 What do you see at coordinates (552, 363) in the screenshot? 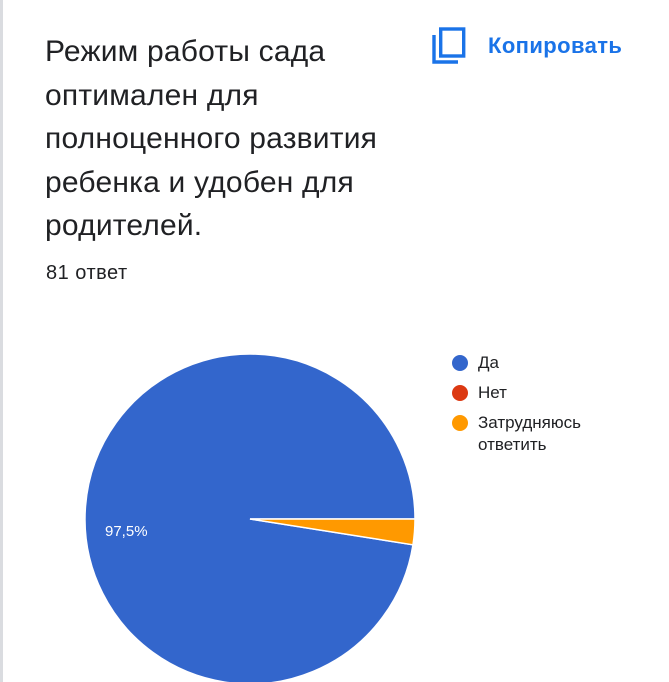
I see `legend-item-0: Да` at bounding box center [552, 363].